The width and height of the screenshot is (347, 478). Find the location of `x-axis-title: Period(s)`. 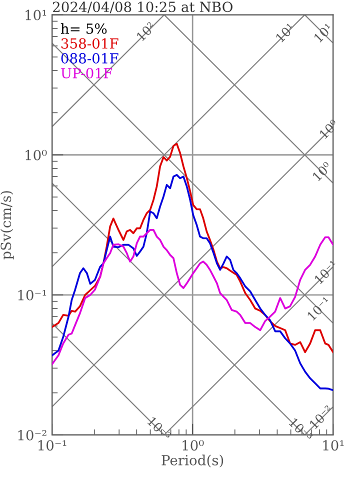

x-axis-title: Period(s) is located at coordinates (193, 461).